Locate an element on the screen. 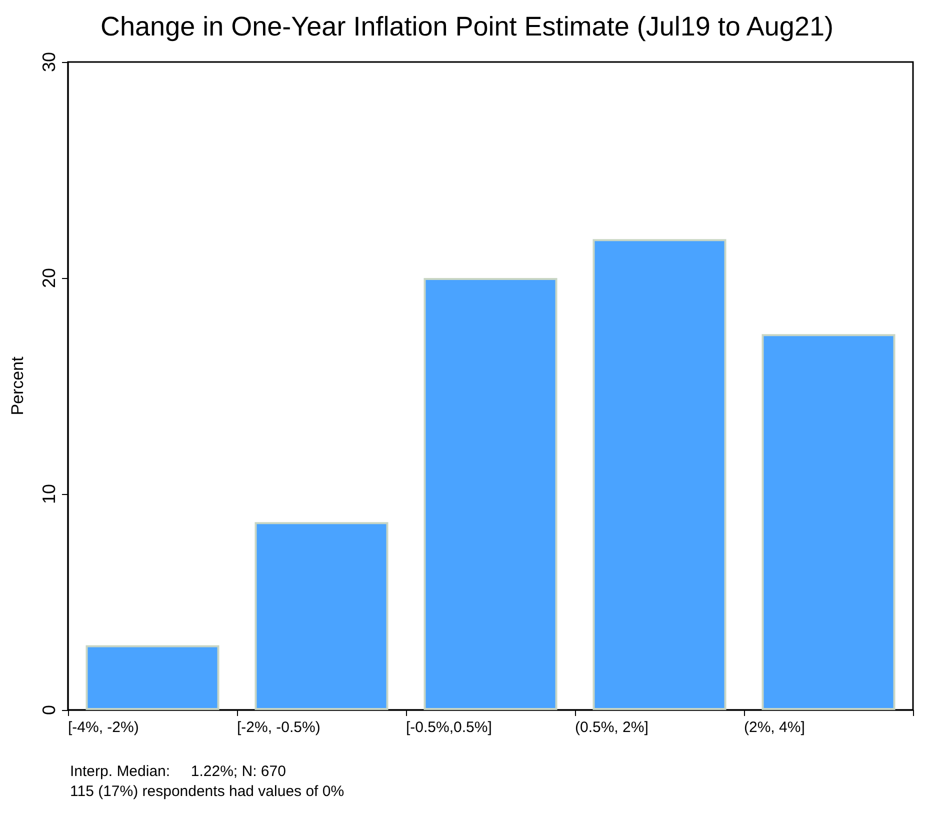  text: 115 (17%) respondents had values of 0% is located at coordinates (207, 791).